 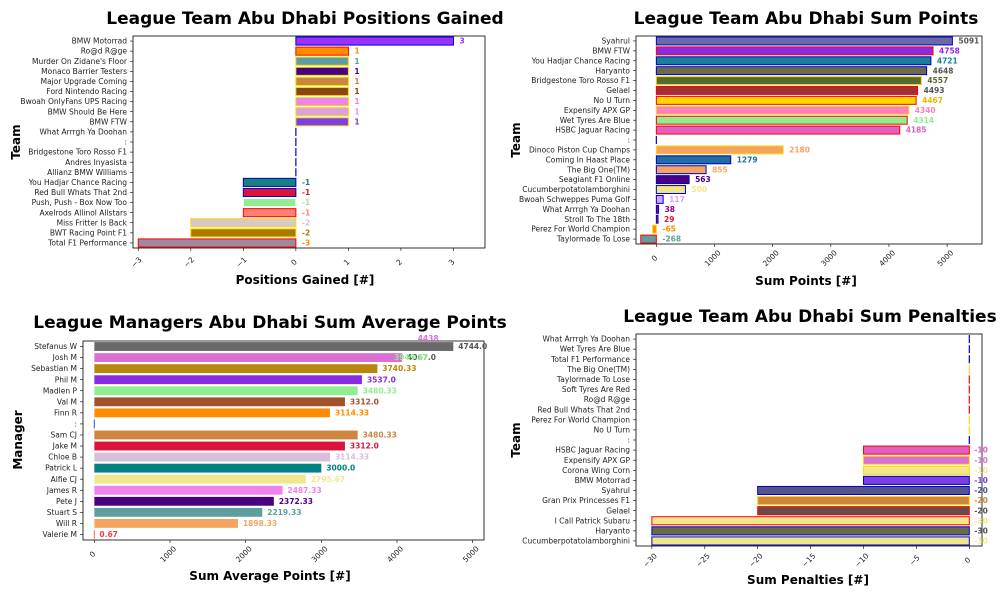 What do you see at coordinates (981, 450) in the screenshot?
I see `data-label: -10` at bounding box center [981, 450].